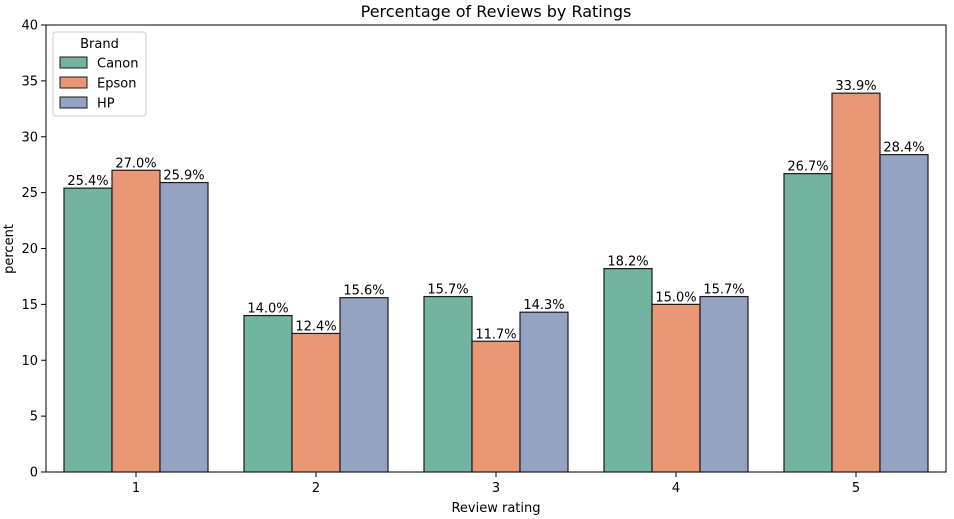  I want to click on bar-label: 12.4%, so click(315, 326).